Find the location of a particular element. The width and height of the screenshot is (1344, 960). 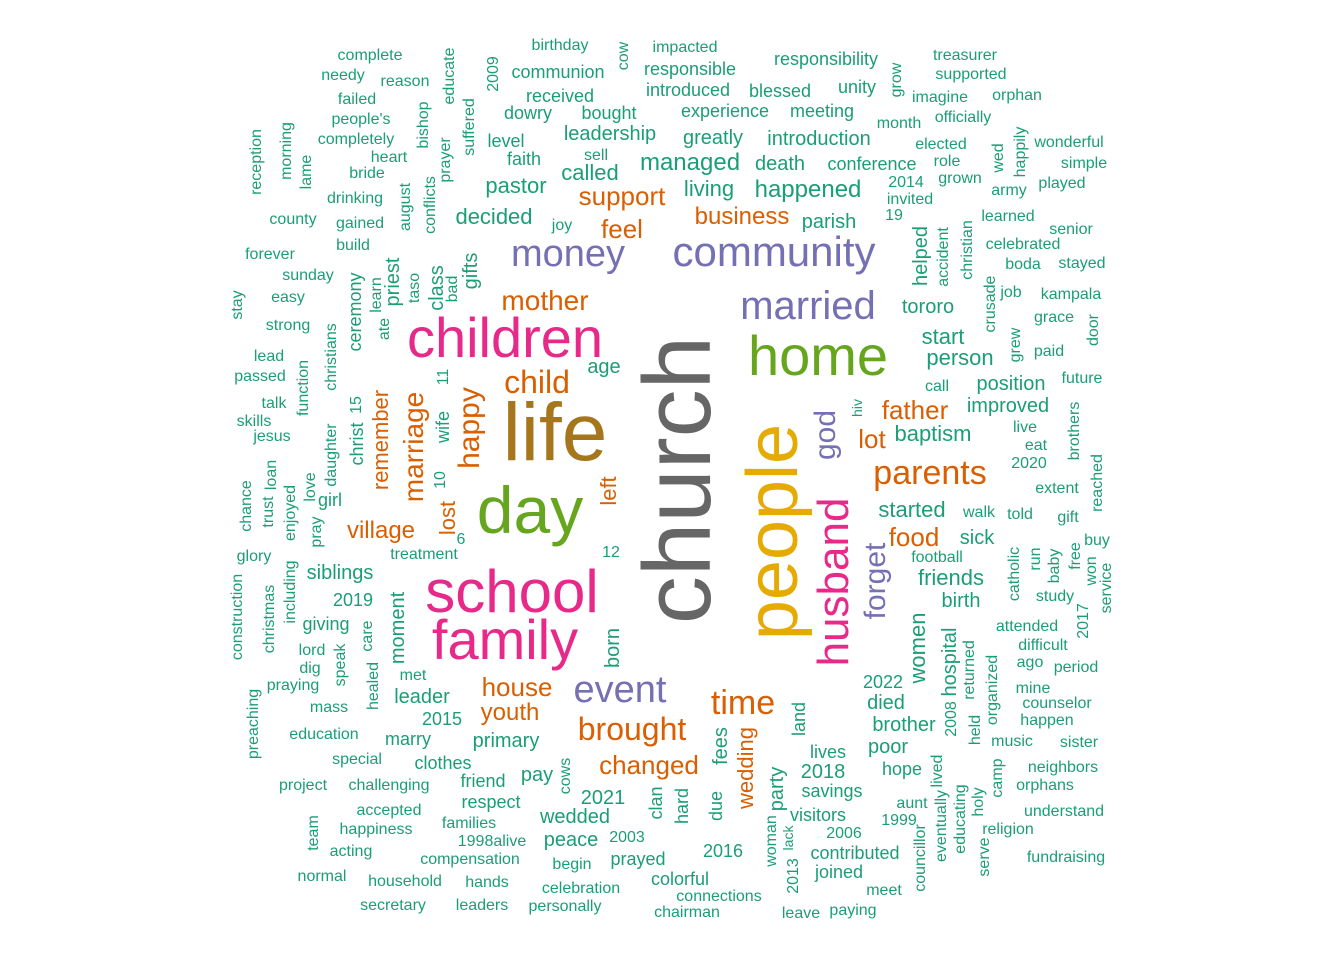

cloud-word: service is located at coordinates (1106, 588).